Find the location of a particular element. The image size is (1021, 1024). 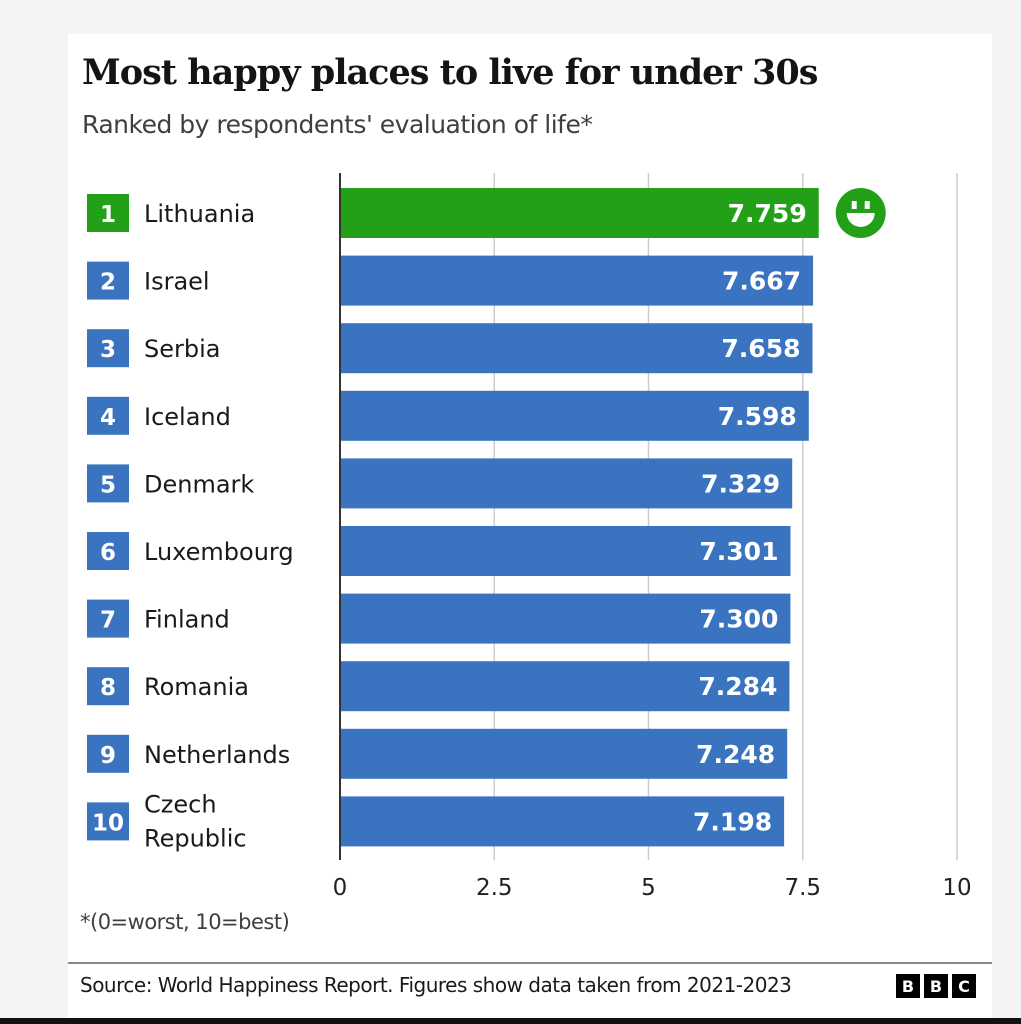

smiley-mouth is located at coordinates (860, 220).